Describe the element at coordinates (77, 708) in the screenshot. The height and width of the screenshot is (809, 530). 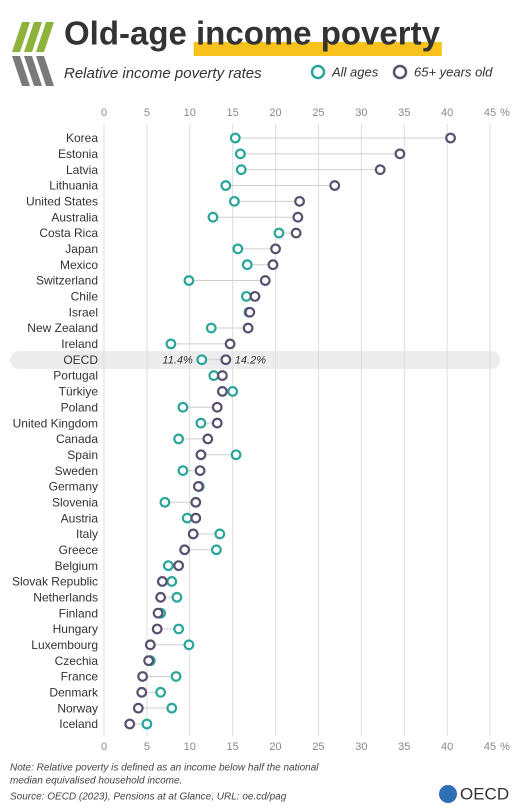
I see `category-label: Norway` at that location.